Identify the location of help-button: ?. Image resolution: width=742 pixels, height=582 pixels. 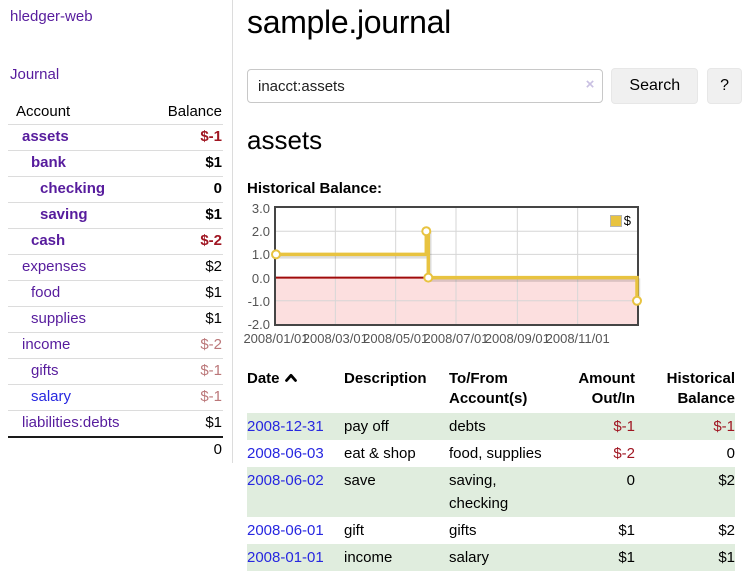
(724, 86).